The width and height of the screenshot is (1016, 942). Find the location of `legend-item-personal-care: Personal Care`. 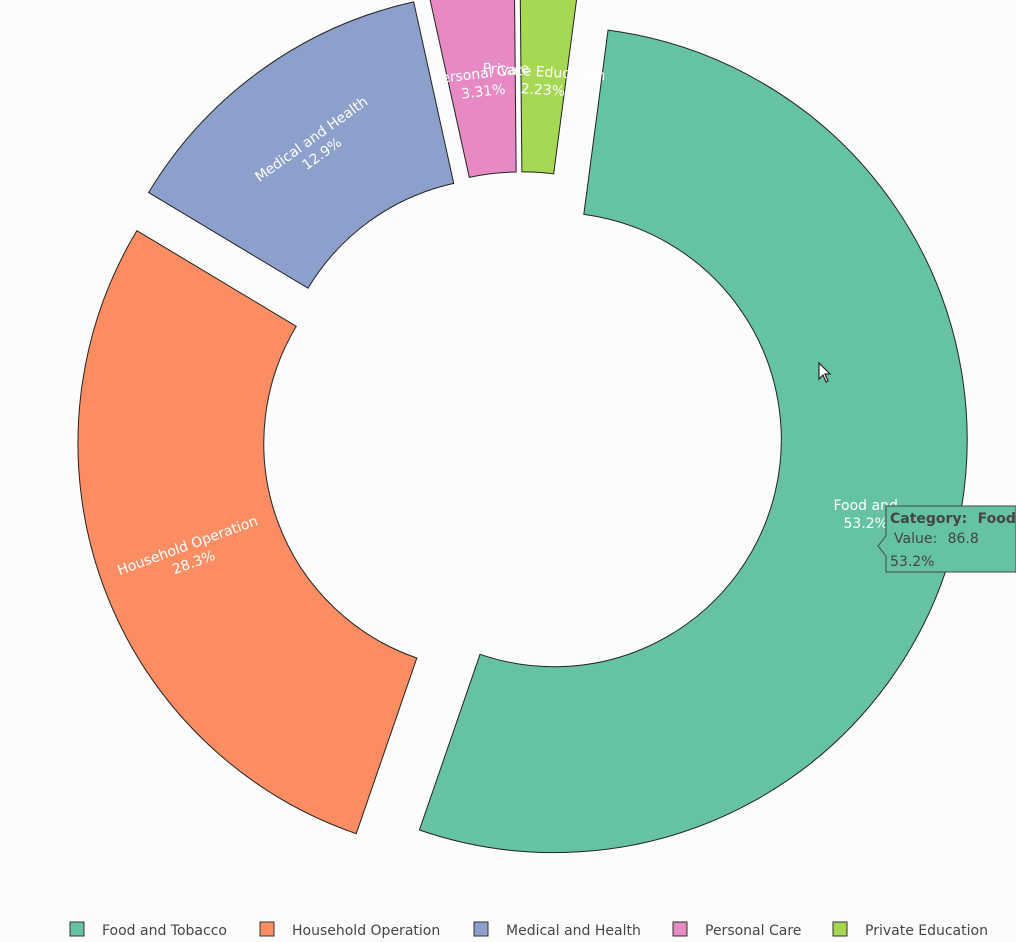

legend-item-personal-care: Personal Care is located at coordinates (736, 930).